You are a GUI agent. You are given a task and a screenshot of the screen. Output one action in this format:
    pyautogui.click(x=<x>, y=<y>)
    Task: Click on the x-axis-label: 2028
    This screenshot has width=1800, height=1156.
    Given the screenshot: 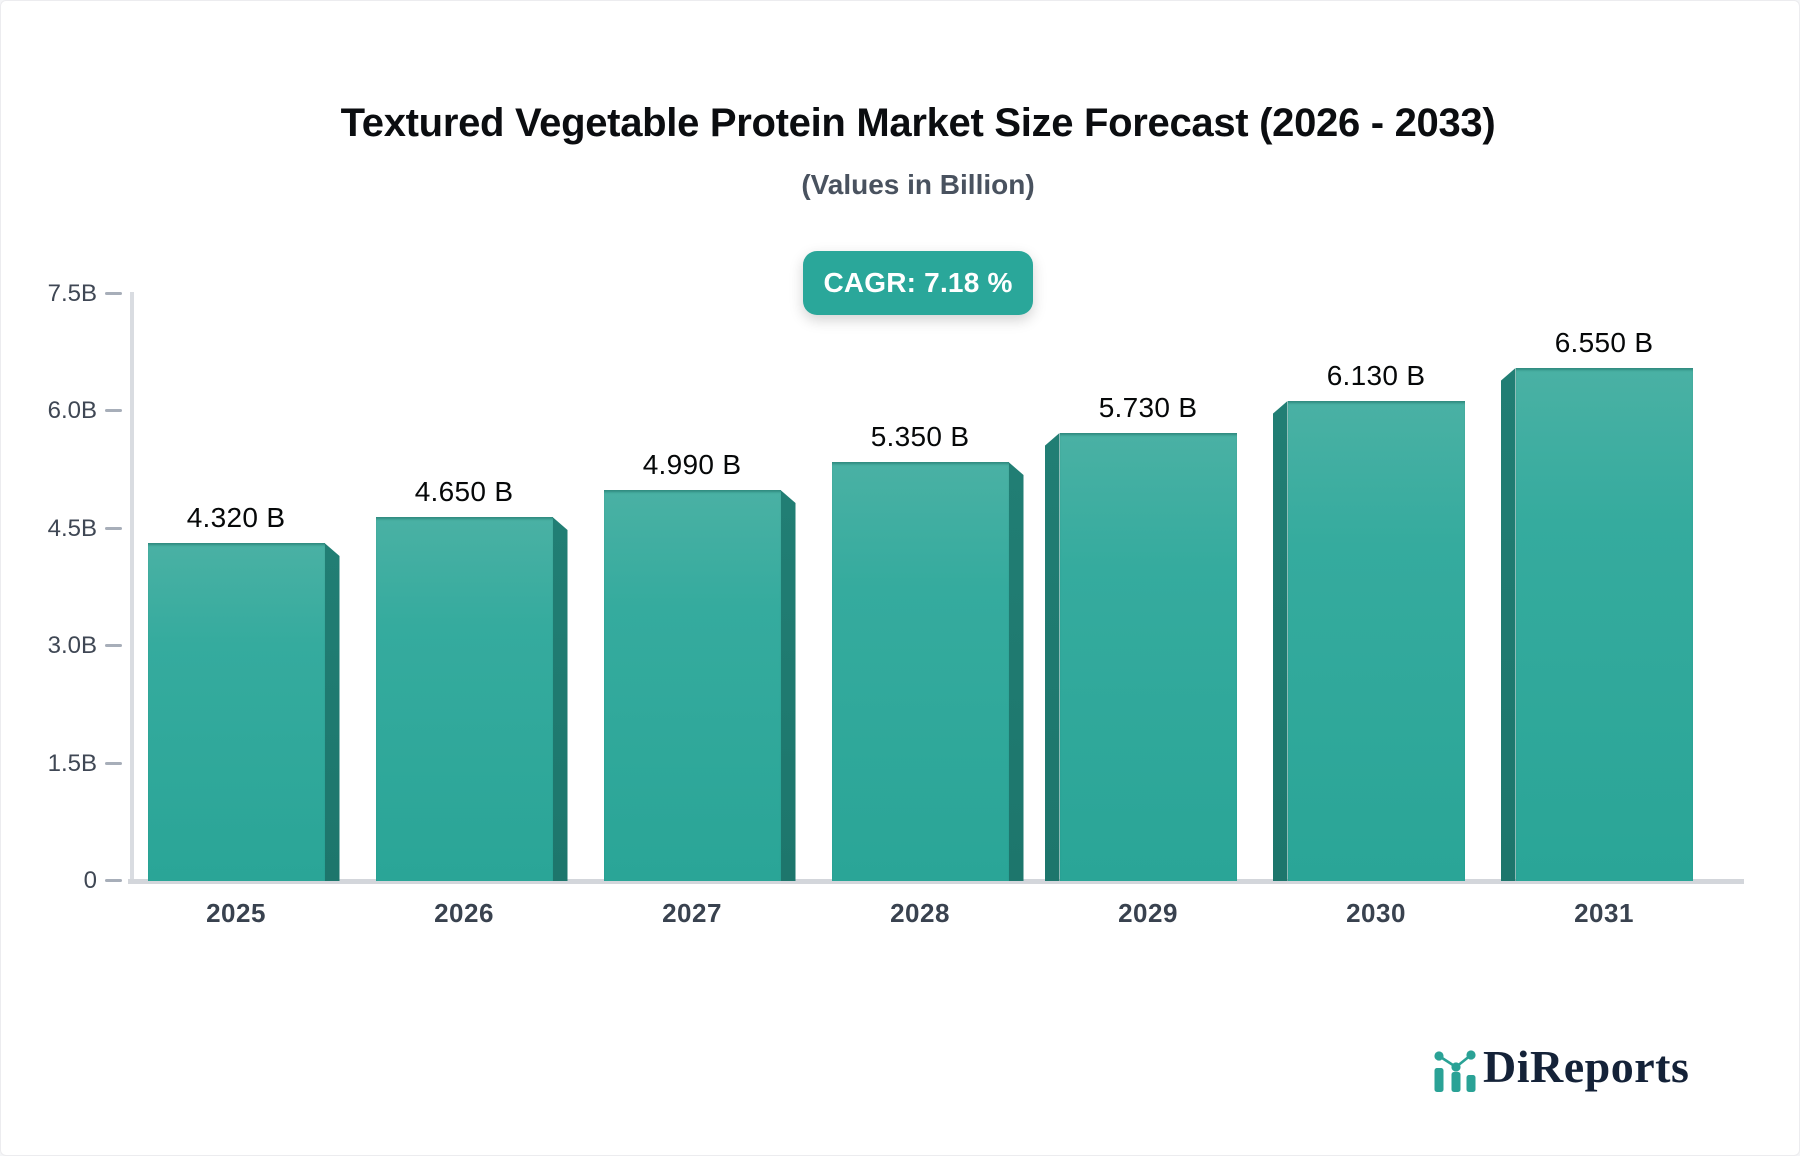 What is the action you would take?
    pyautogui.click(x=920, y=913)
    